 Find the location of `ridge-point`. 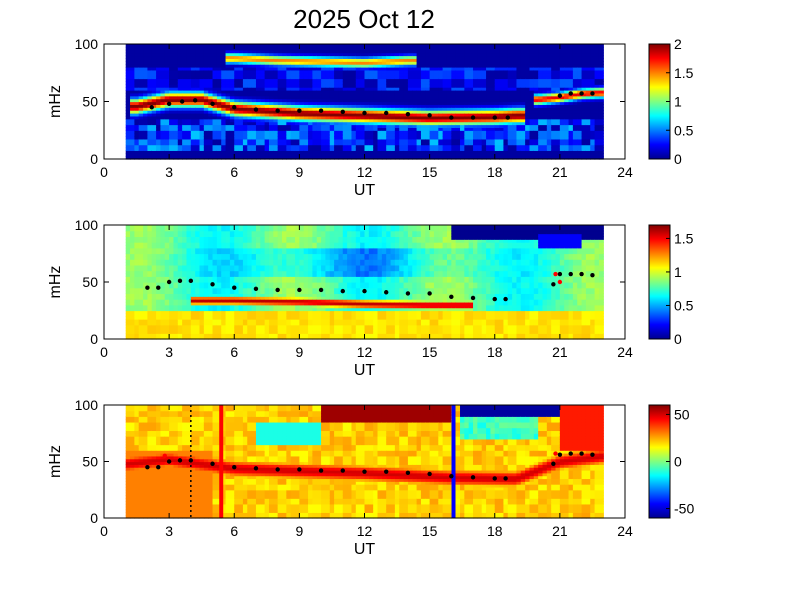

ridge-point is located at coordinates (234, 107).